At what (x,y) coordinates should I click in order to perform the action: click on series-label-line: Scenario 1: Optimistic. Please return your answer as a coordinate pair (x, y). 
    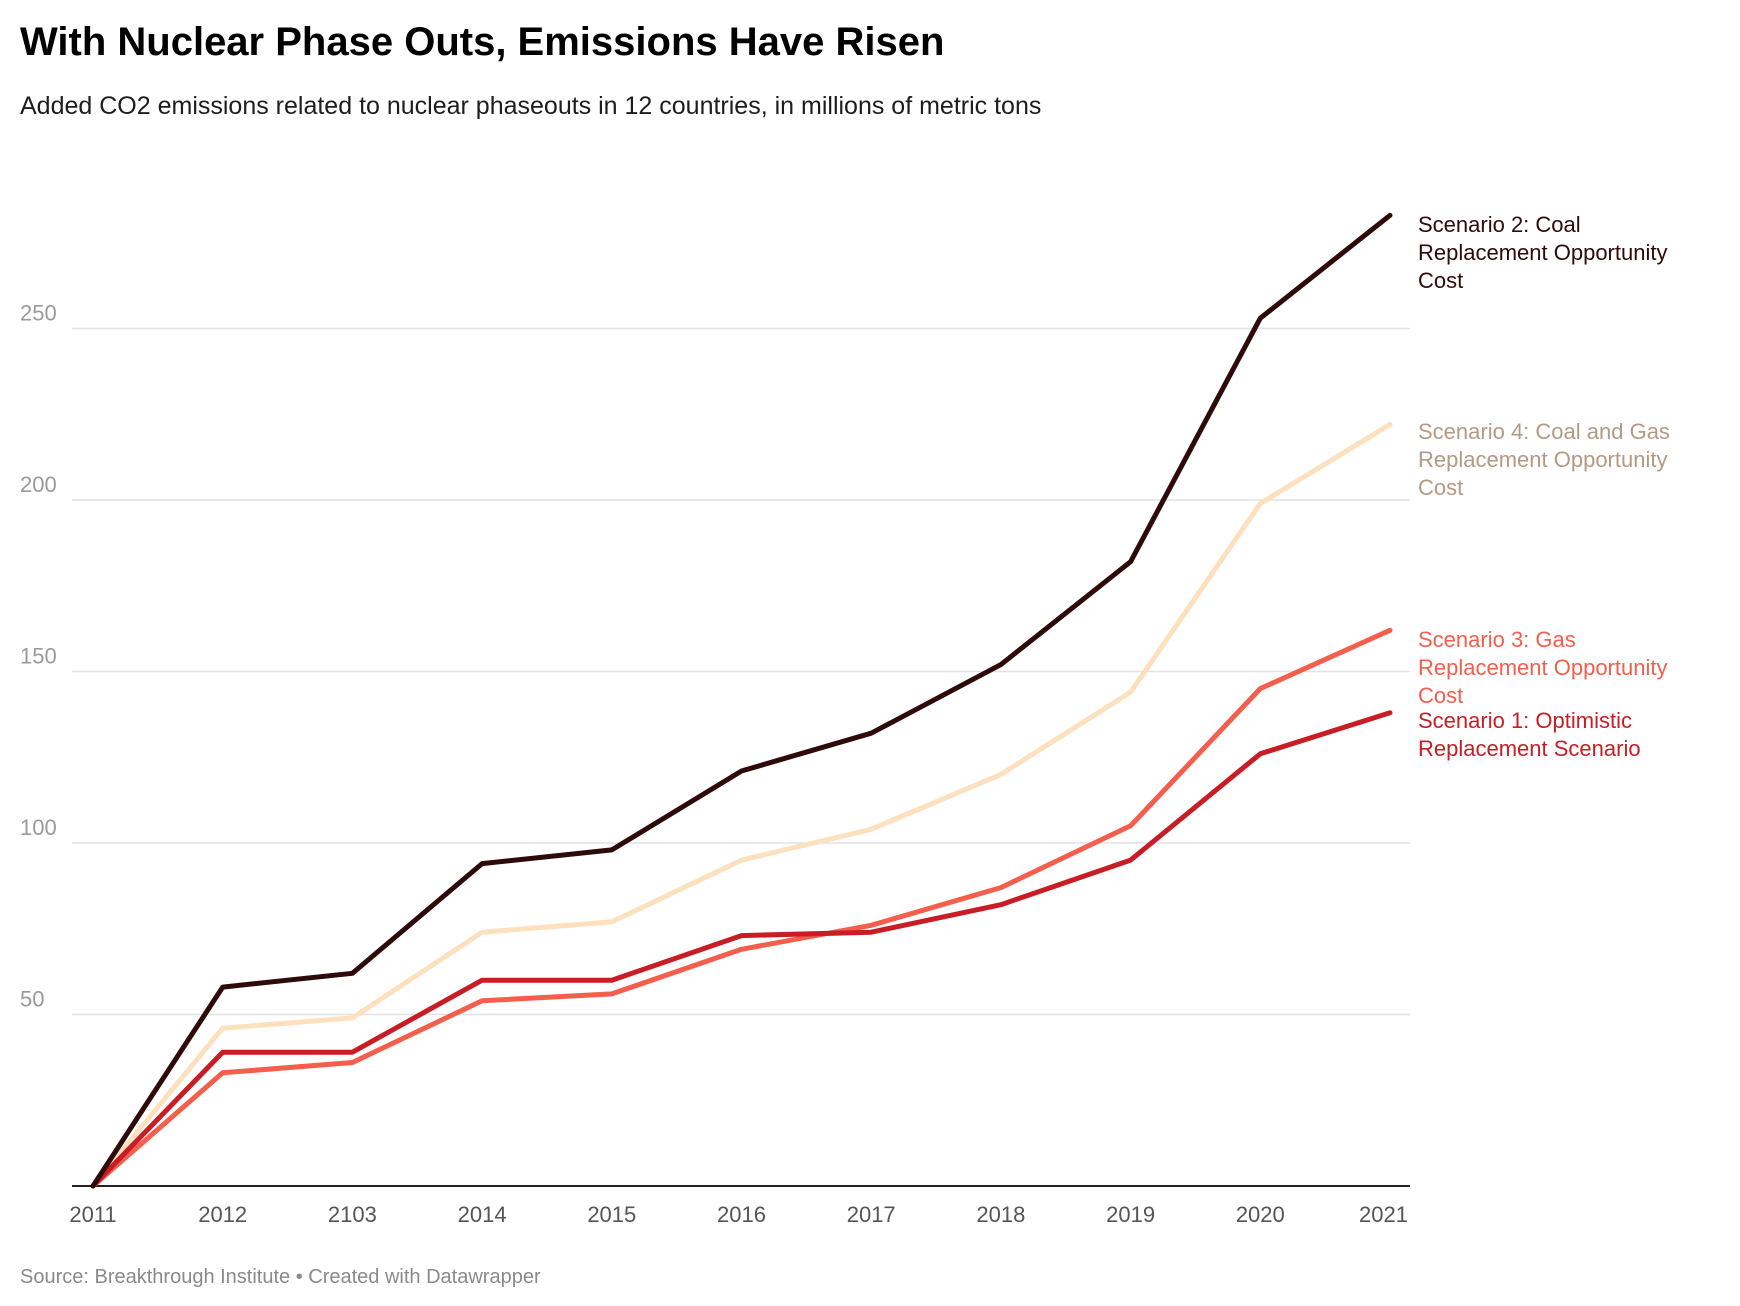
    Looking at the image, I should click on (1525, 720).